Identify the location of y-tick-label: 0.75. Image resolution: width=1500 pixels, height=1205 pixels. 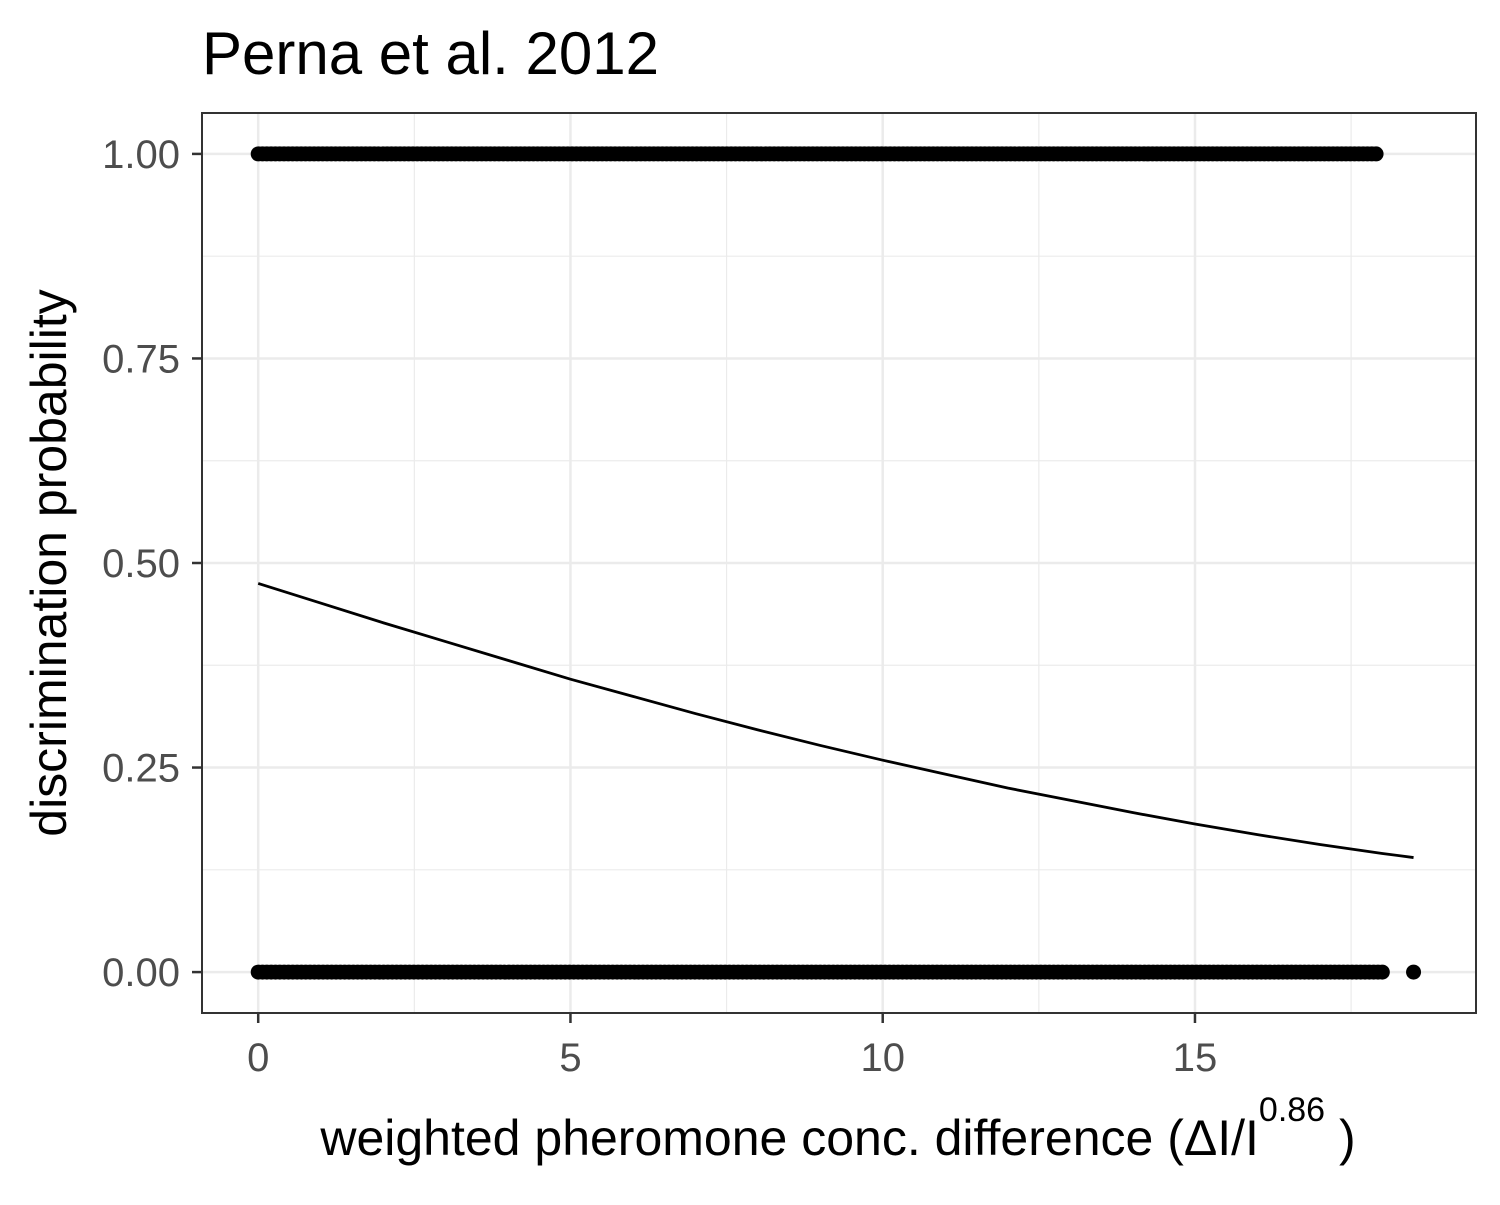
(141, 359).